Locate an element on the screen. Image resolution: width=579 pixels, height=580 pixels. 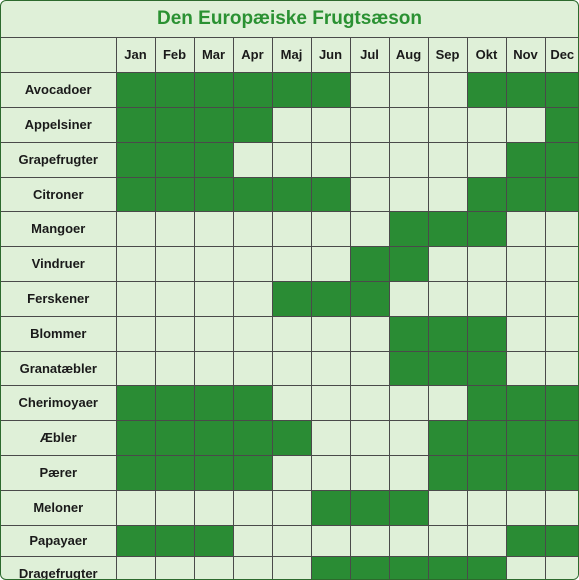
fruit-row: Vindruer is located at coordinates (289, 263).